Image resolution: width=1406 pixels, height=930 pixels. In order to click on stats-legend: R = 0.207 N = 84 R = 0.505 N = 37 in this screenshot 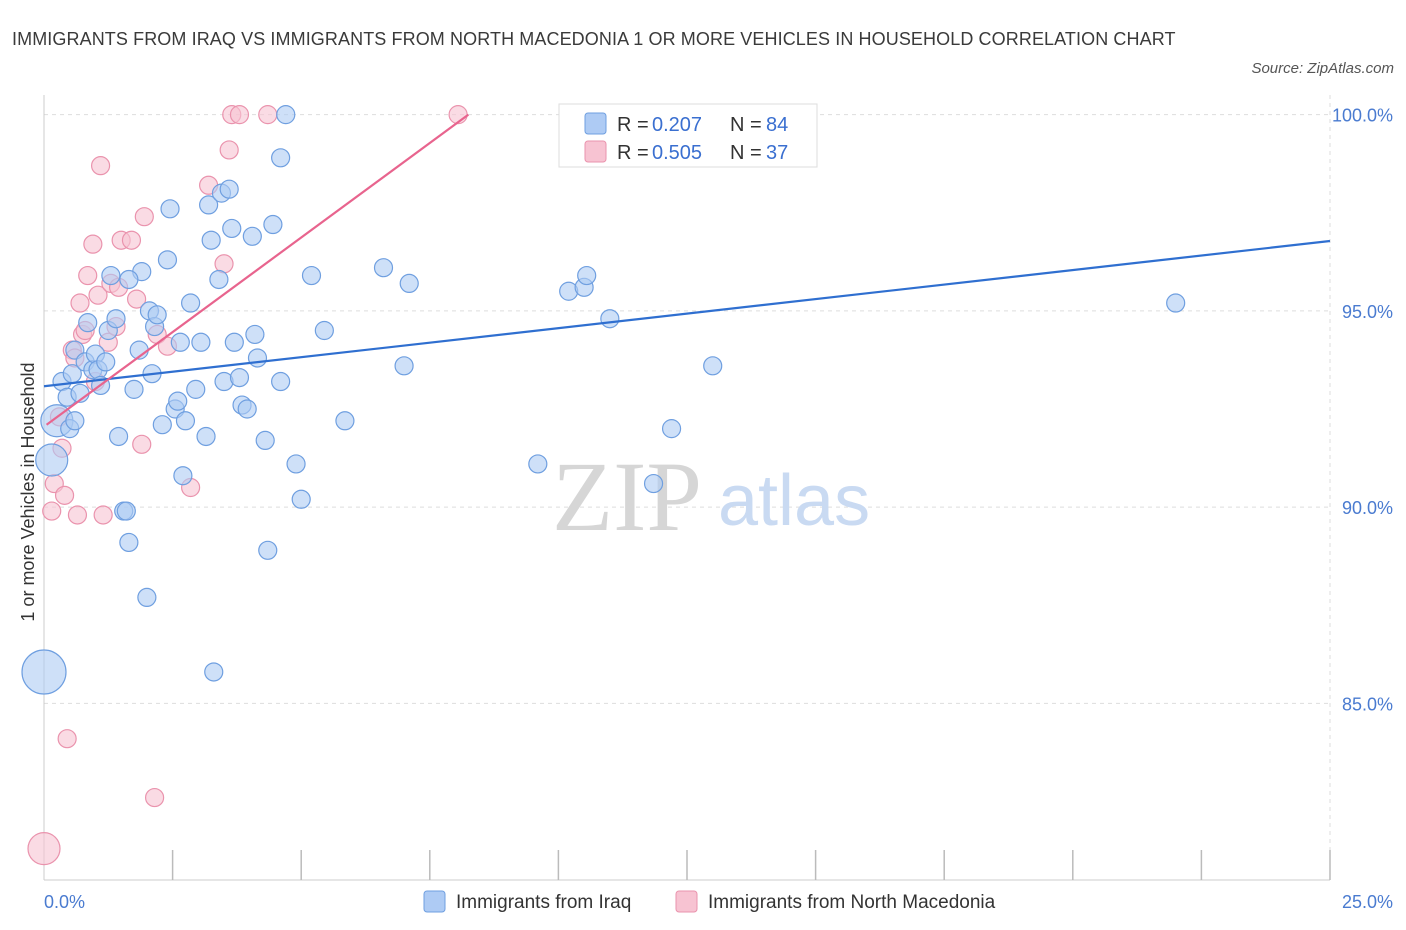, I will do `click(688, 135)`.